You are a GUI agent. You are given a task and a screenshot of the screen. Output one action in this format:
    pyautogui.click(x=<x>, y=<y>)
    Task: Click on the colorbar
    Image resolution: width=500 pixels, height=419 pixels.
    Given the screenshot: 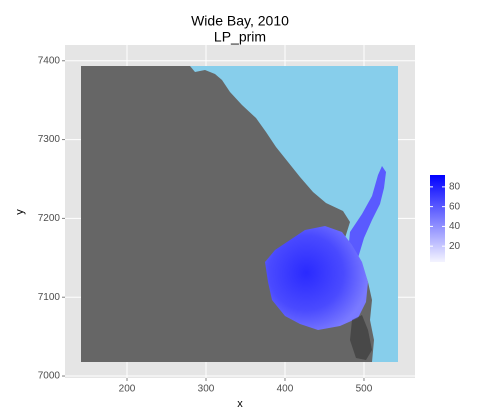 What is the action you would take?
    pyautogui.click(x=437, y=218)
    